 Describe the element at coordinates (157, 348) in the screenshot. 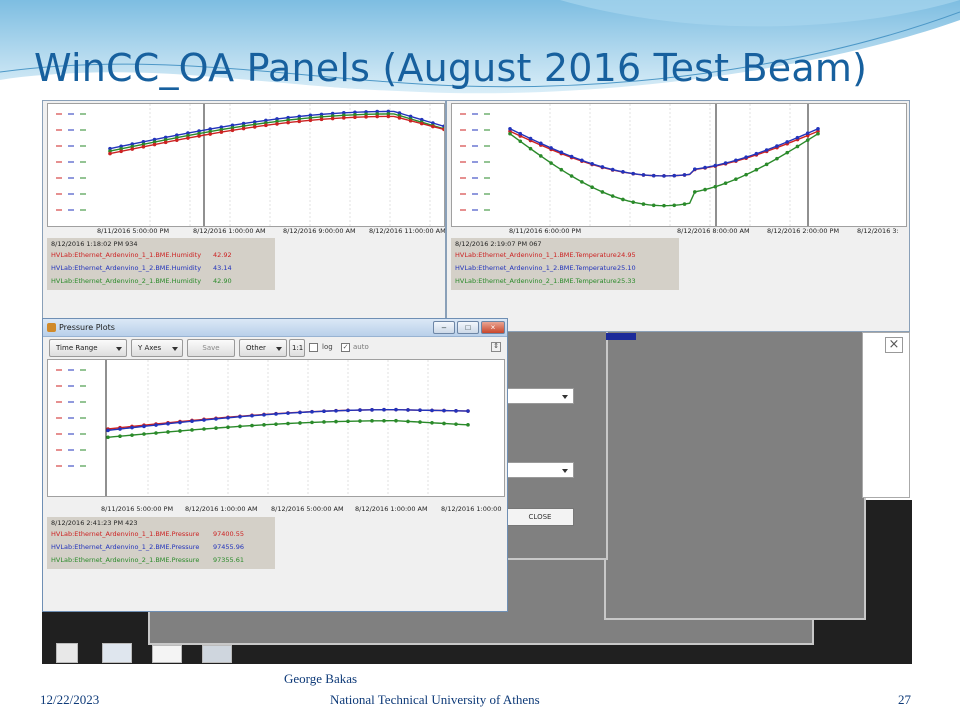

I see `y-axes-dropdown: Y Axes` at that location.